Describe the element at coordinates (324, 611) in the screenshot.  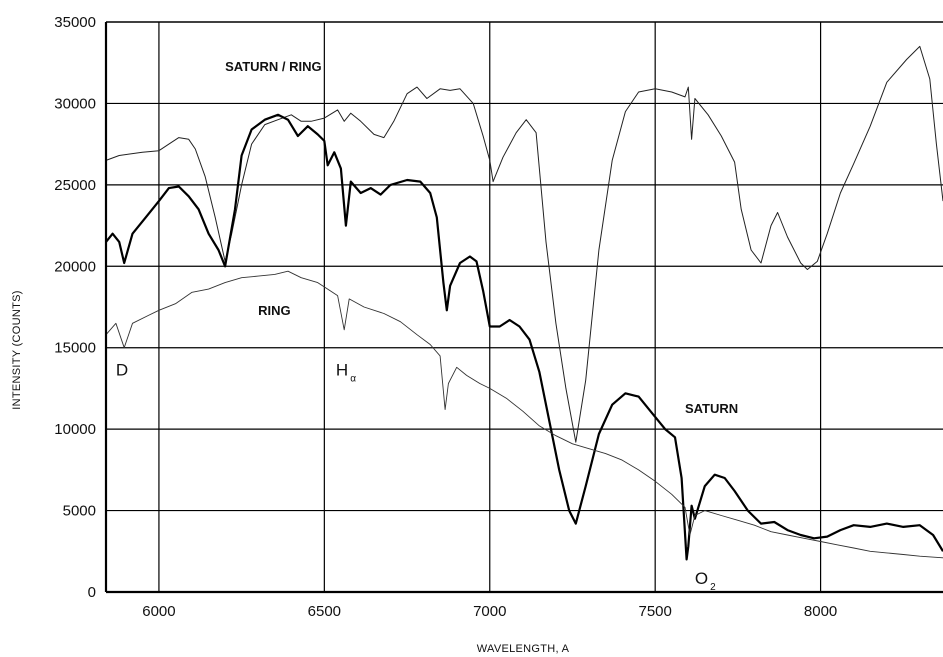
I see `x-tick-label: 6500` at that location.